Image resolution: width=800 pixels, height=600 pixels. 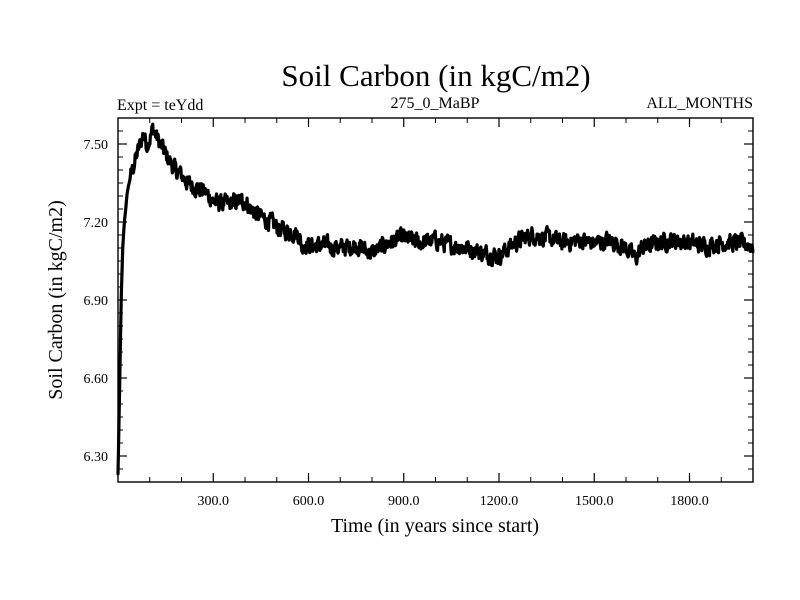 I want to click on x-tick-label: 1200.0, so click(x=499, y=501).